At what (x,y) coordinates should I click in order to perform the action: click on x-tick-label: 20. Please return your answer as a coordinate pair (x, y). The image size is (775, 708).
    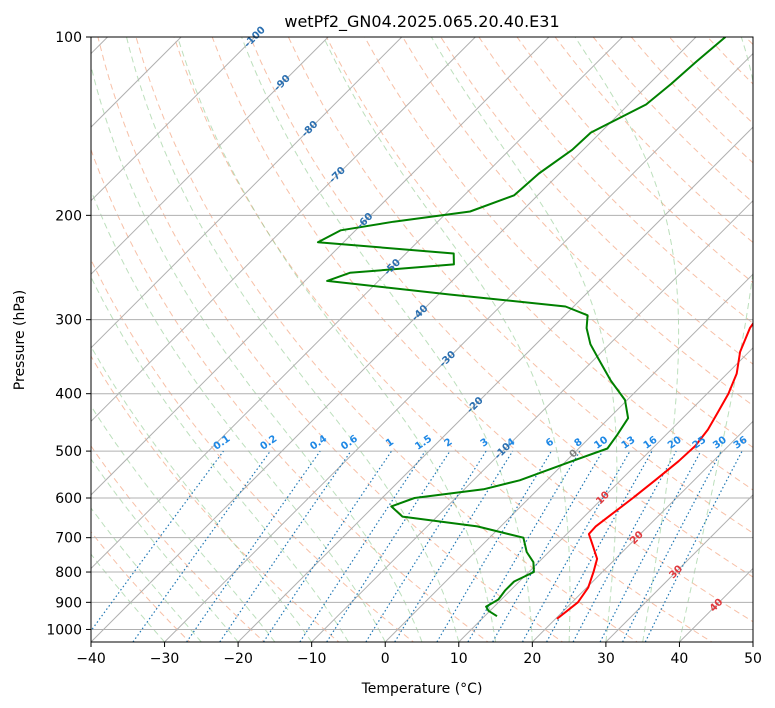
    Looking at the image, I should click on (532, 659).